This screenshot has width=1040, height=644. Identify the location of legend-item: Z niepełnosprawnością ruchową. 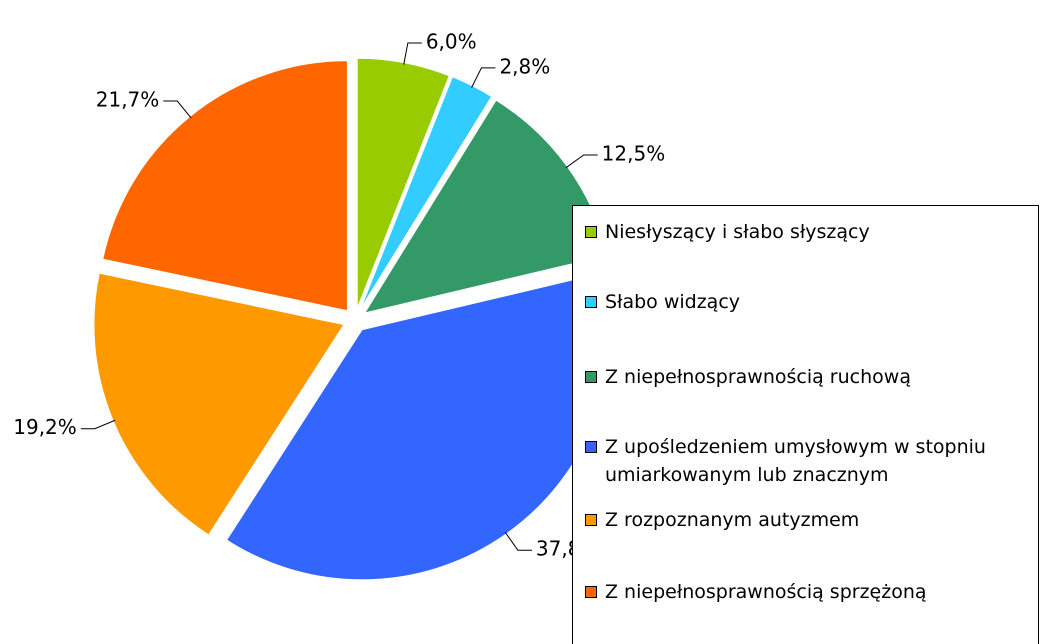
(812, 377).